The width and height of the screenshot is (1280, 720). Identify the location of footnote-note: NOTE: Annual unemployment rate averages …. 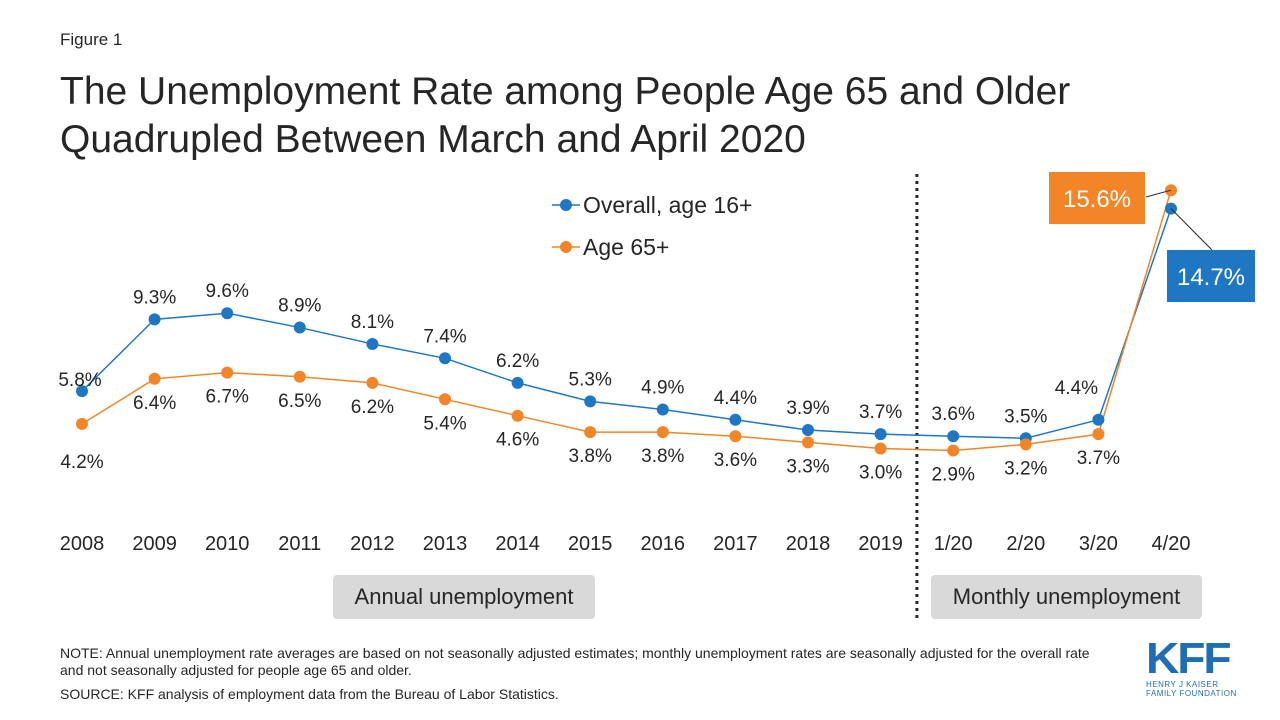
(575, 661).